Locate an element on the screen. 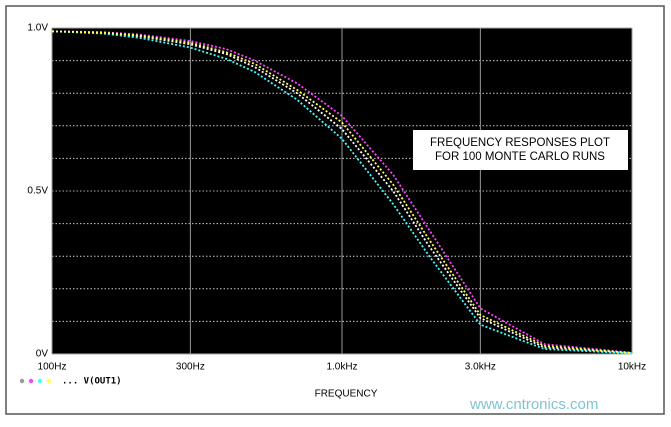 The image size is (671, 427). y-tick-label: 1.0V is located at coordinates (37, 28).